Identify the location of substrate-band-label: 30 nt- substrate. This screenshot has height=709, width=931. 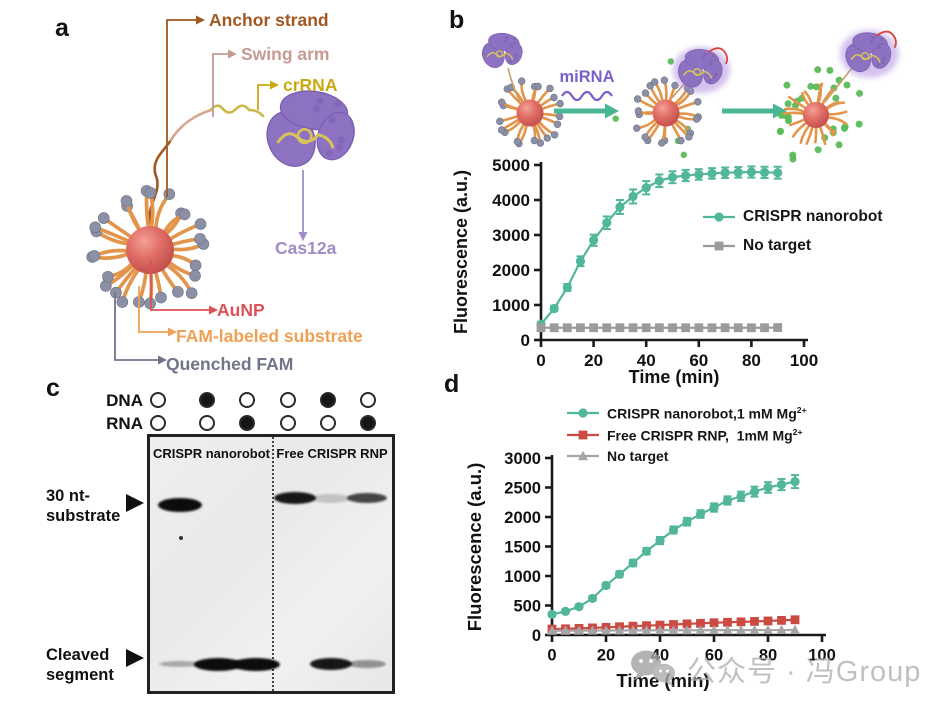
(83, 506).